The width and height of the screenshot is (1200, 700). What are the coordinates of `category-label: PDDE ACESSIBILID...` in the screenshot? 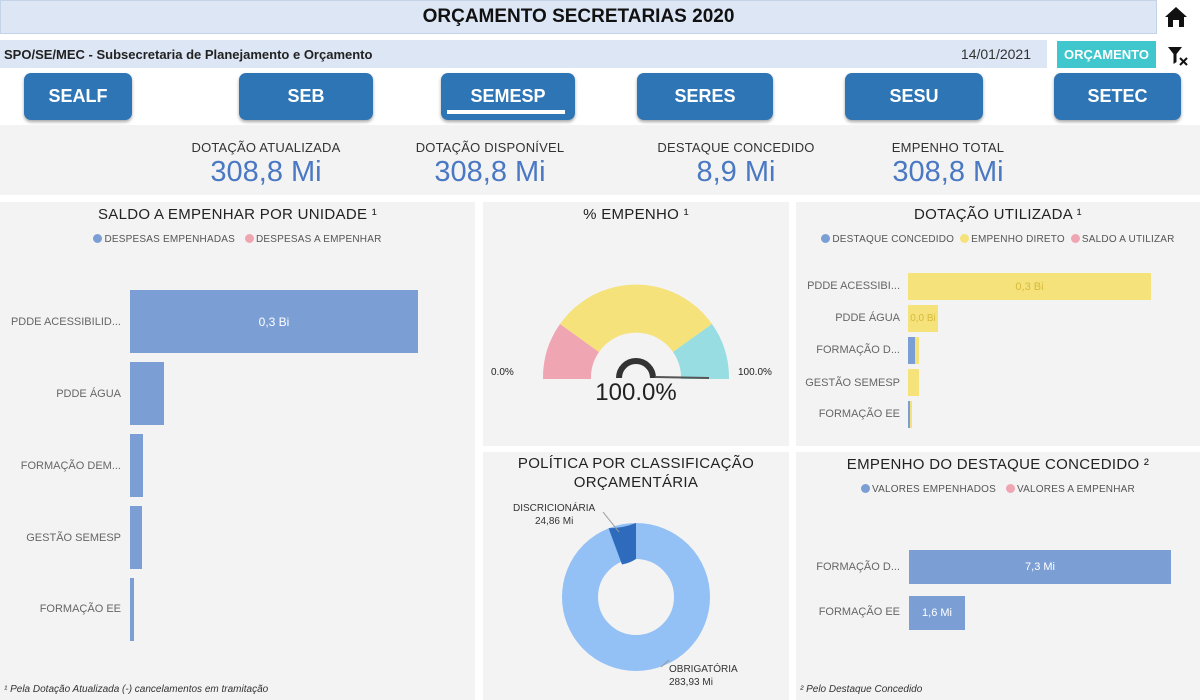 It's located at (65, 322).